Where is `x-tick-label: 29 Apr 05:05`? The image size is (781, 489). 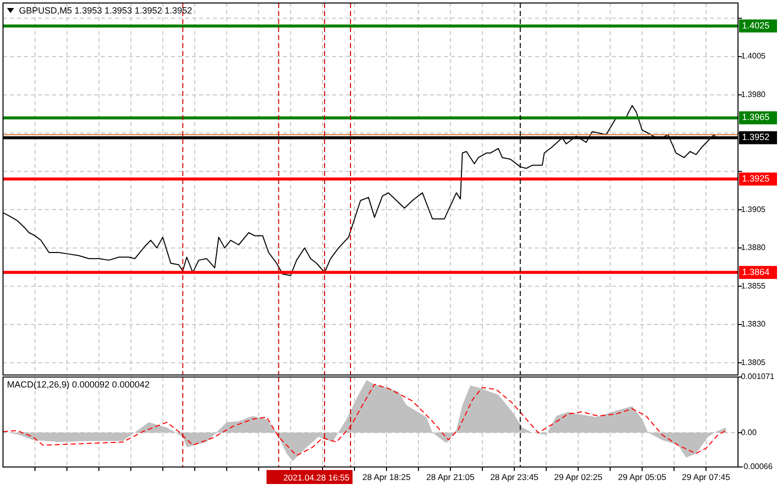 x-tick-label: 29 Apr 05:05 is located at coordinates (642, 477).